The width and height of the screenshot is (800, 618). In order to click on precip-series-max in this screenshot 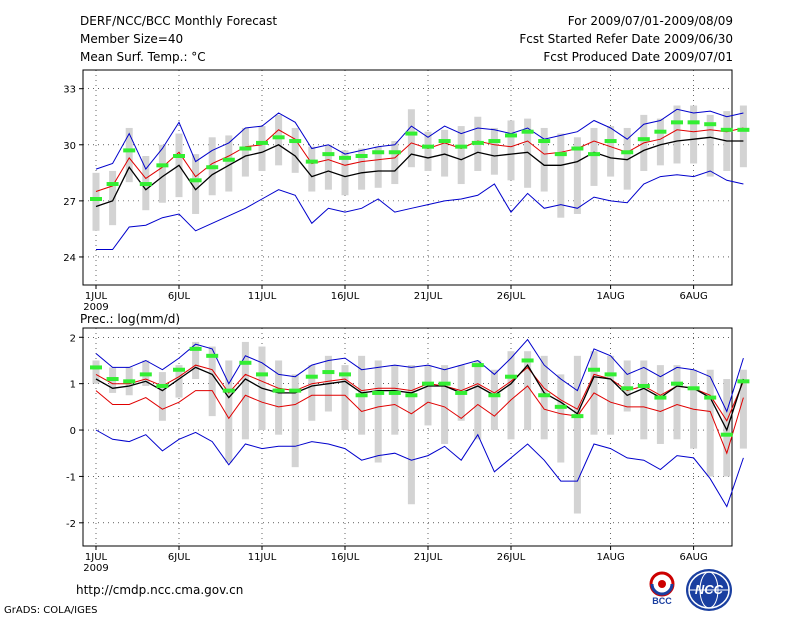, I will do `click(419, 375)`.